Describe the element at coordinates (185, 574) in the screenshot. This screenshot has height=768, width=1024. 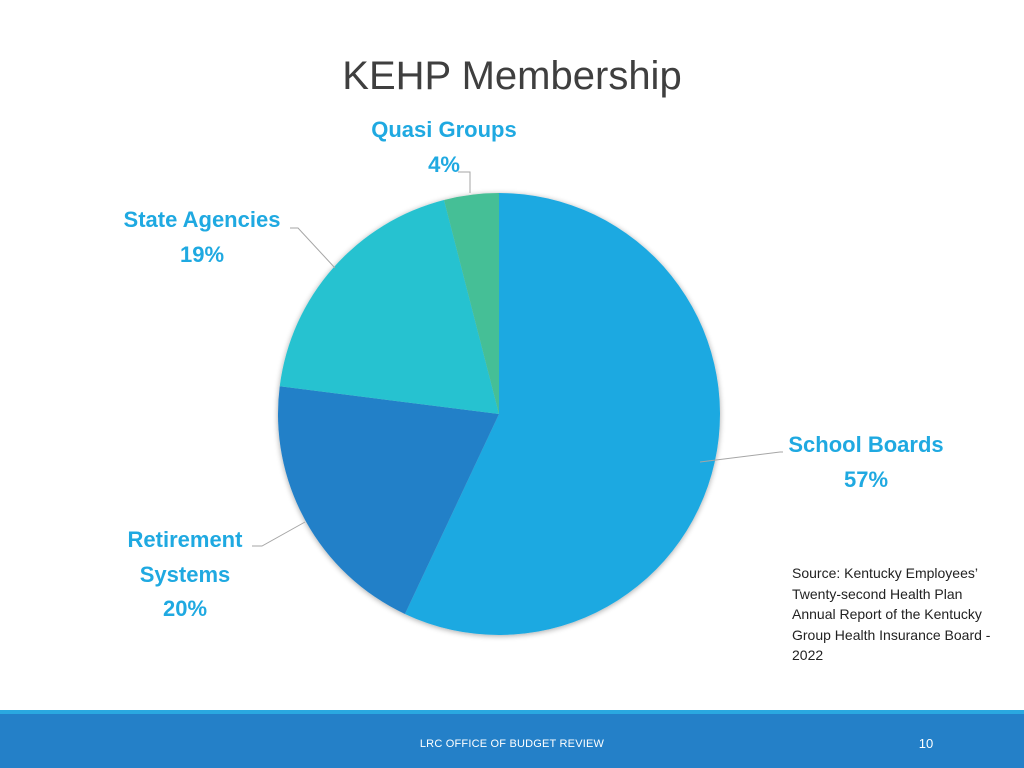
I see `slice-category-label: Systems` at that location.